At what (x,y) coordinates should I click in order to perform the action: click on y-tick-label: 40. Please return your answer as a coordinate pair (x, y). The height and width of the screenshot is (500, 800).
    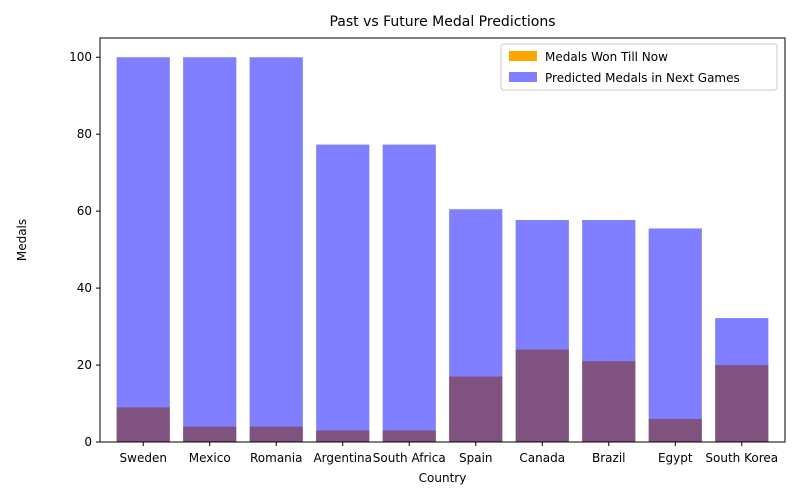
    Looking at the image, I should click on (84, 288).